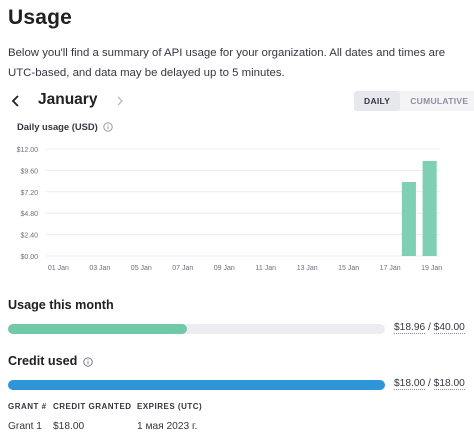 The width and height of the screenshot is (474, 440). Describe the element at coordinates (25, 426) in the screenshot. I see `grant-number: Grant 1` at that location.